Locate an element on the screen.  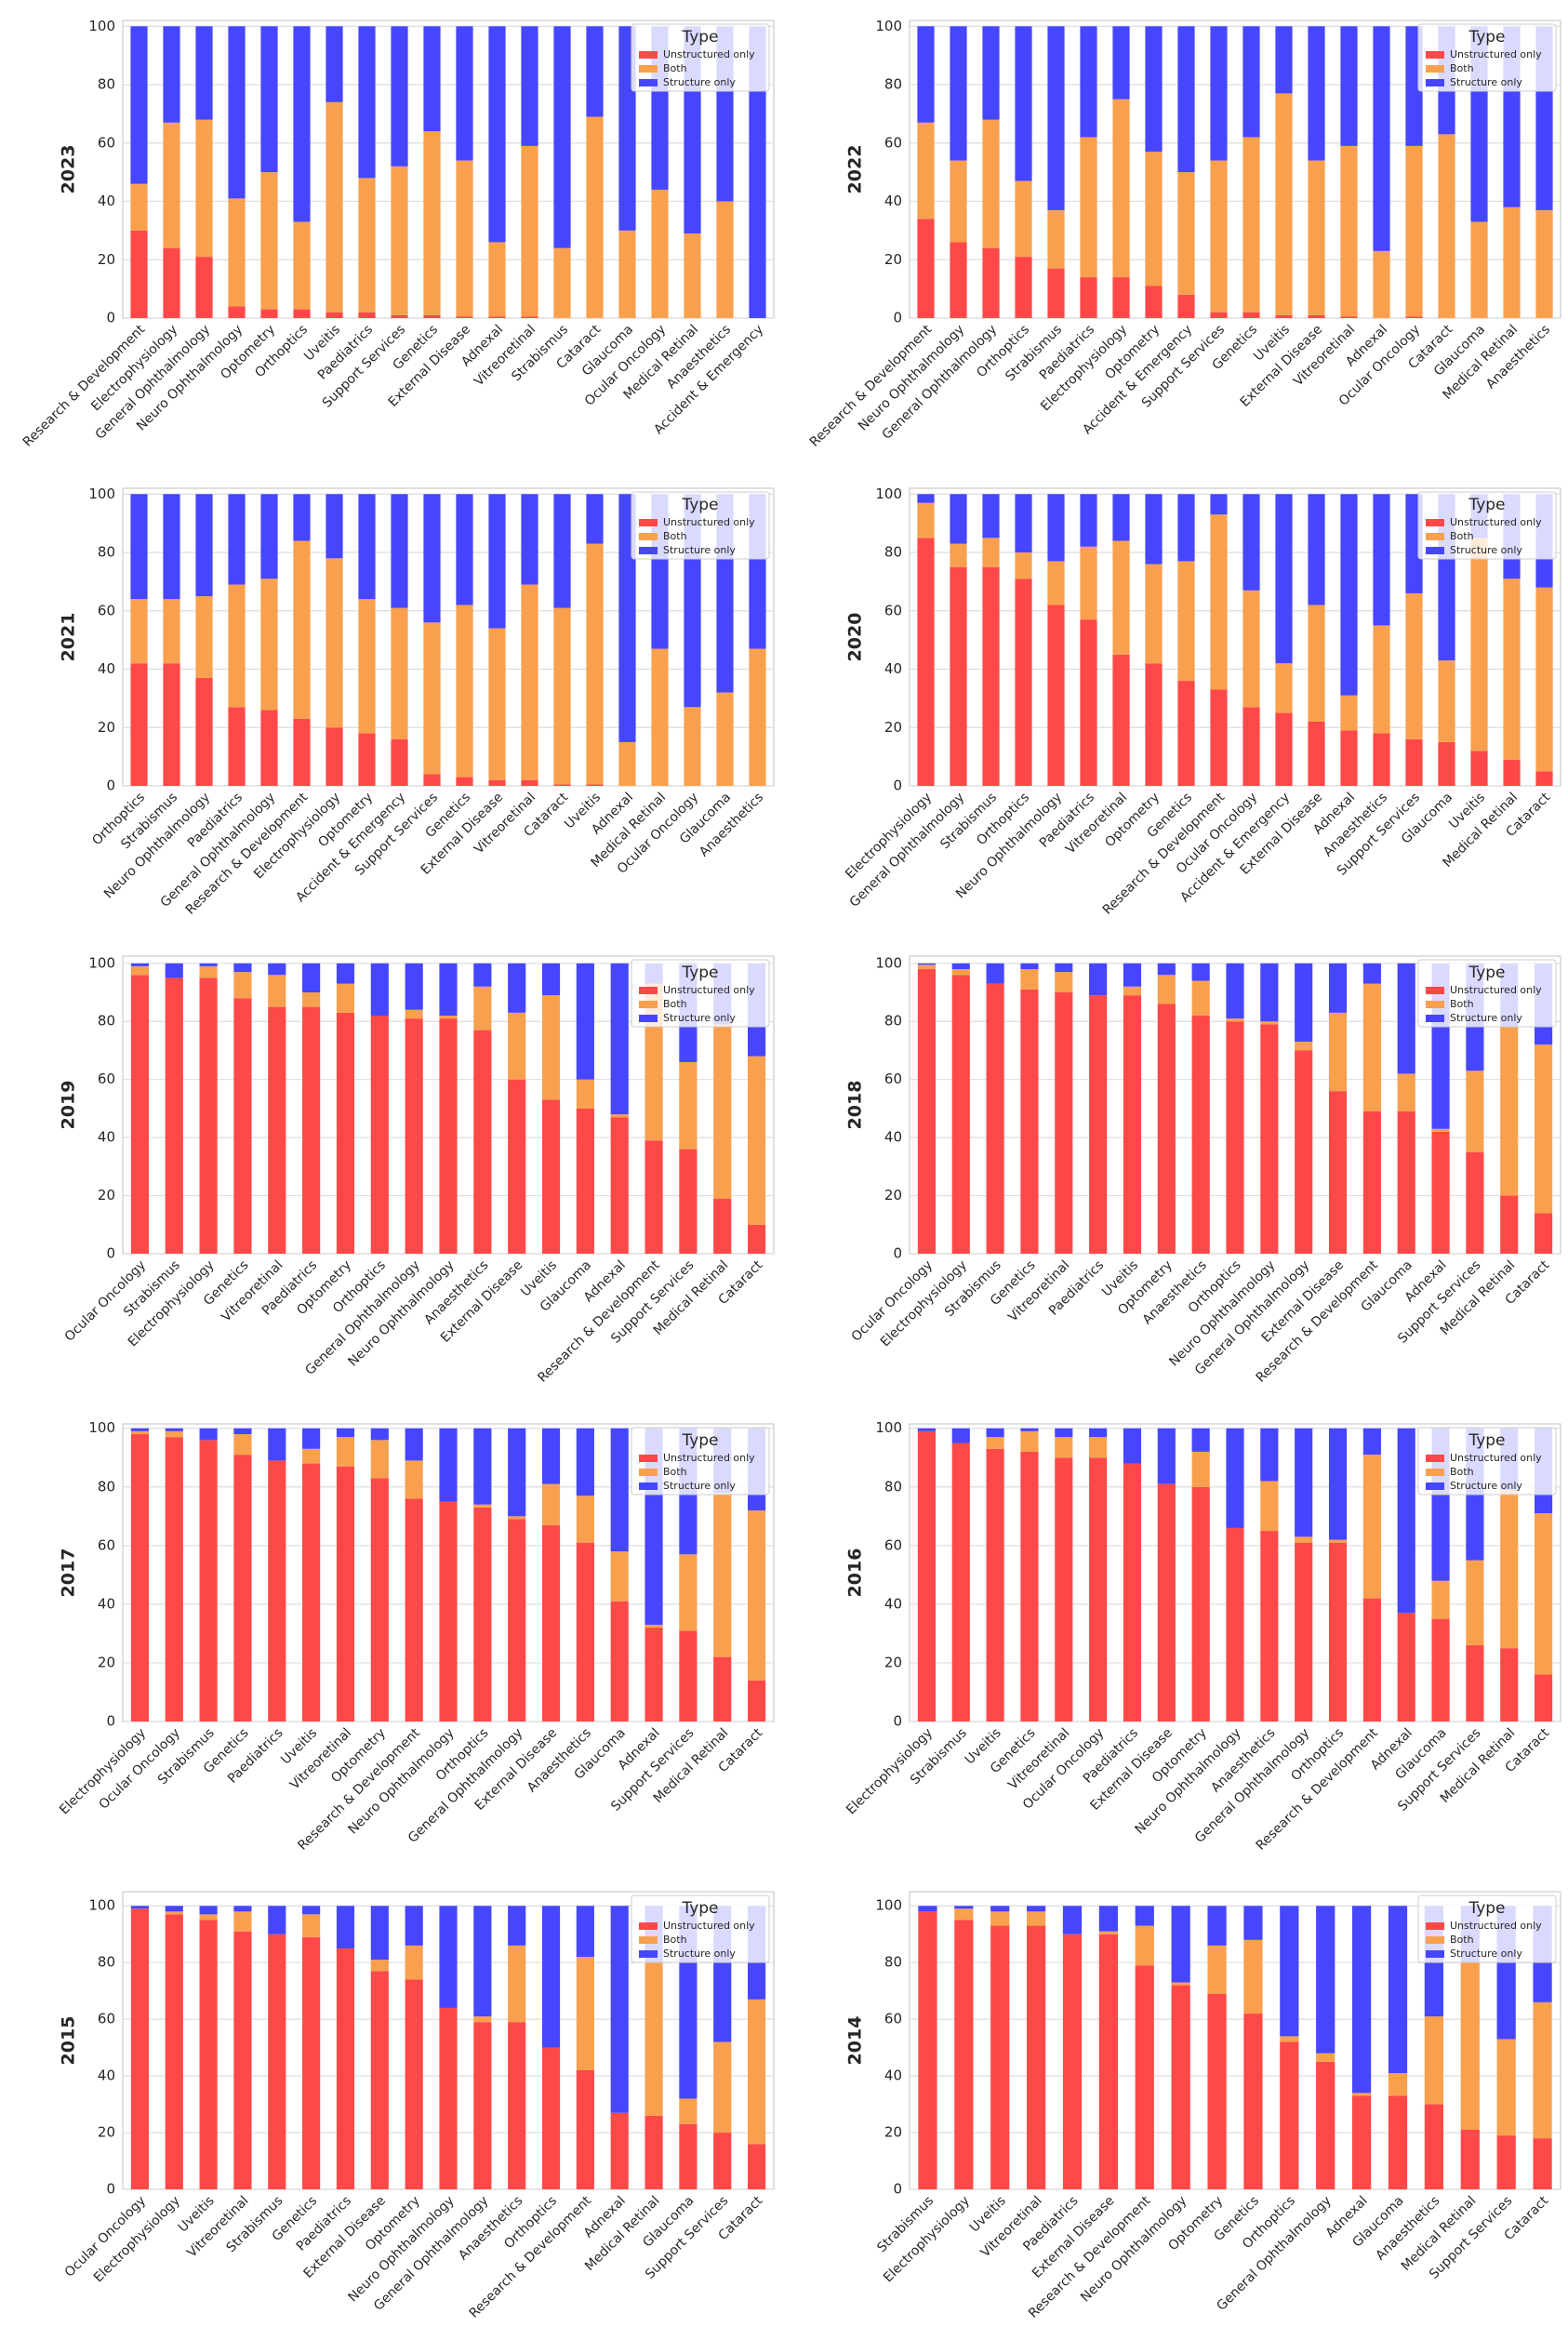
y-tick-label: 40 is located at coordinates (106, 2075).